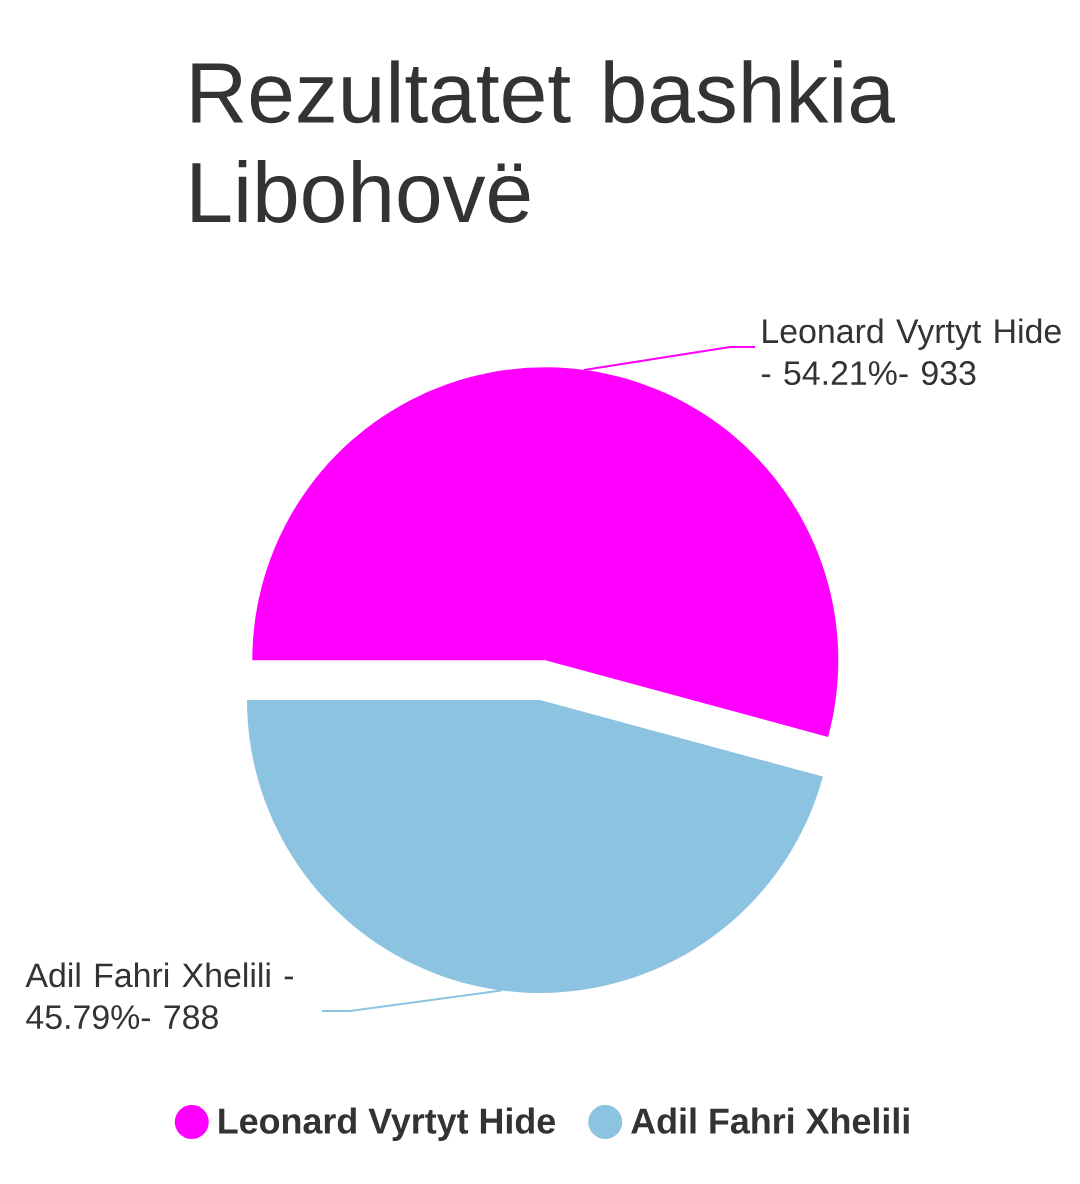  I want to click on legend-label: Adil Fahri Xhelili, so click(770, 1120).